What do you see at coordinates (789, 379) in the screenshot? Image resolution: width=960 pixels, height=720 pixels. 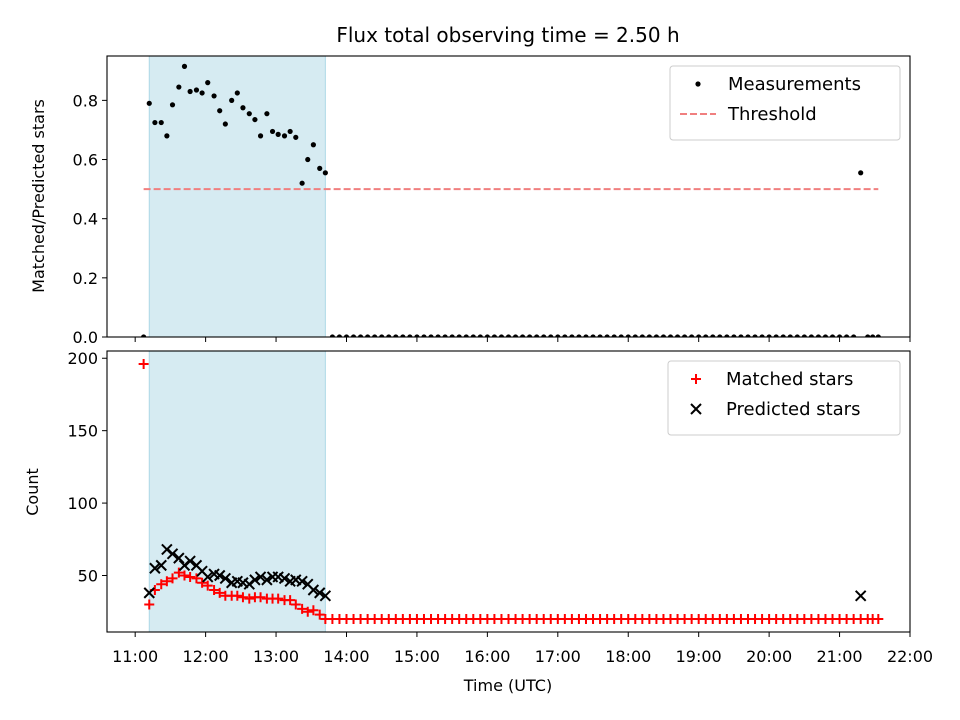 I see `legend-label: Matched stars` at bounding box center [789, 379].